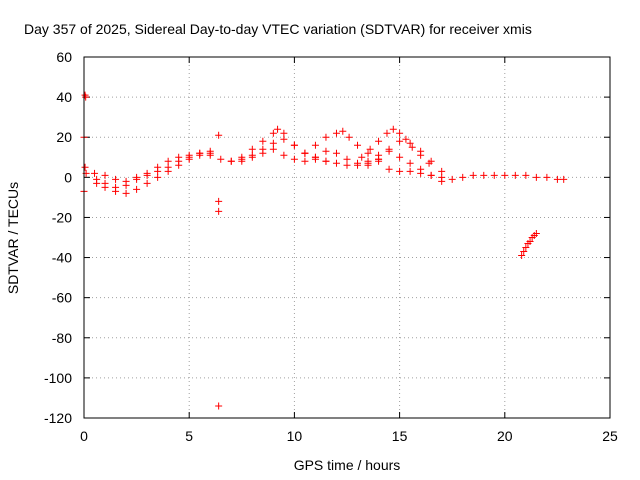 The width and height of the screenshot is (640, 480). I want to click on y-tick-label: -100, so click(58, 378).